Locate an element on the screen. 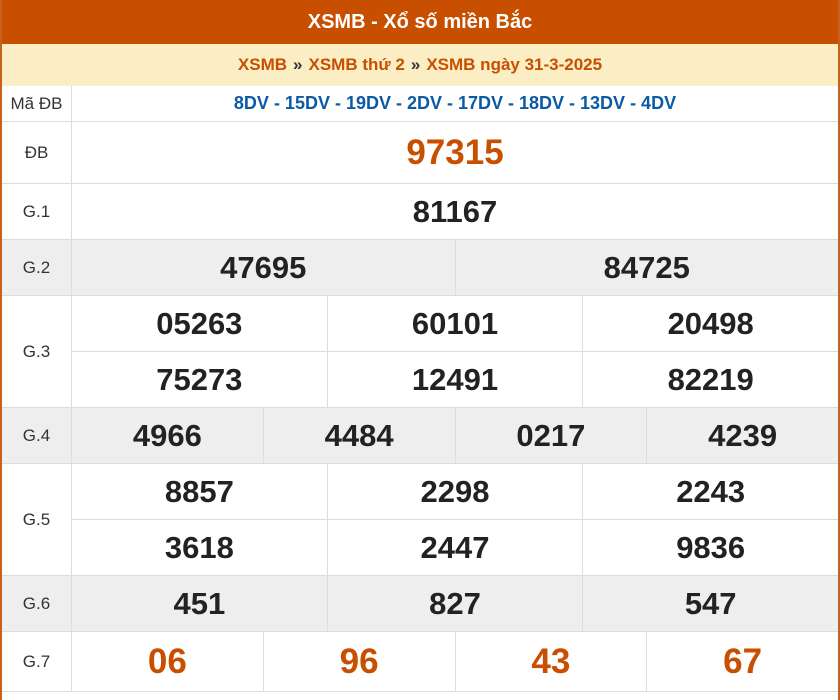 The height and width of the screenshot is (700, 840). prize-number: 2447 is located at coordinates (454, 547).